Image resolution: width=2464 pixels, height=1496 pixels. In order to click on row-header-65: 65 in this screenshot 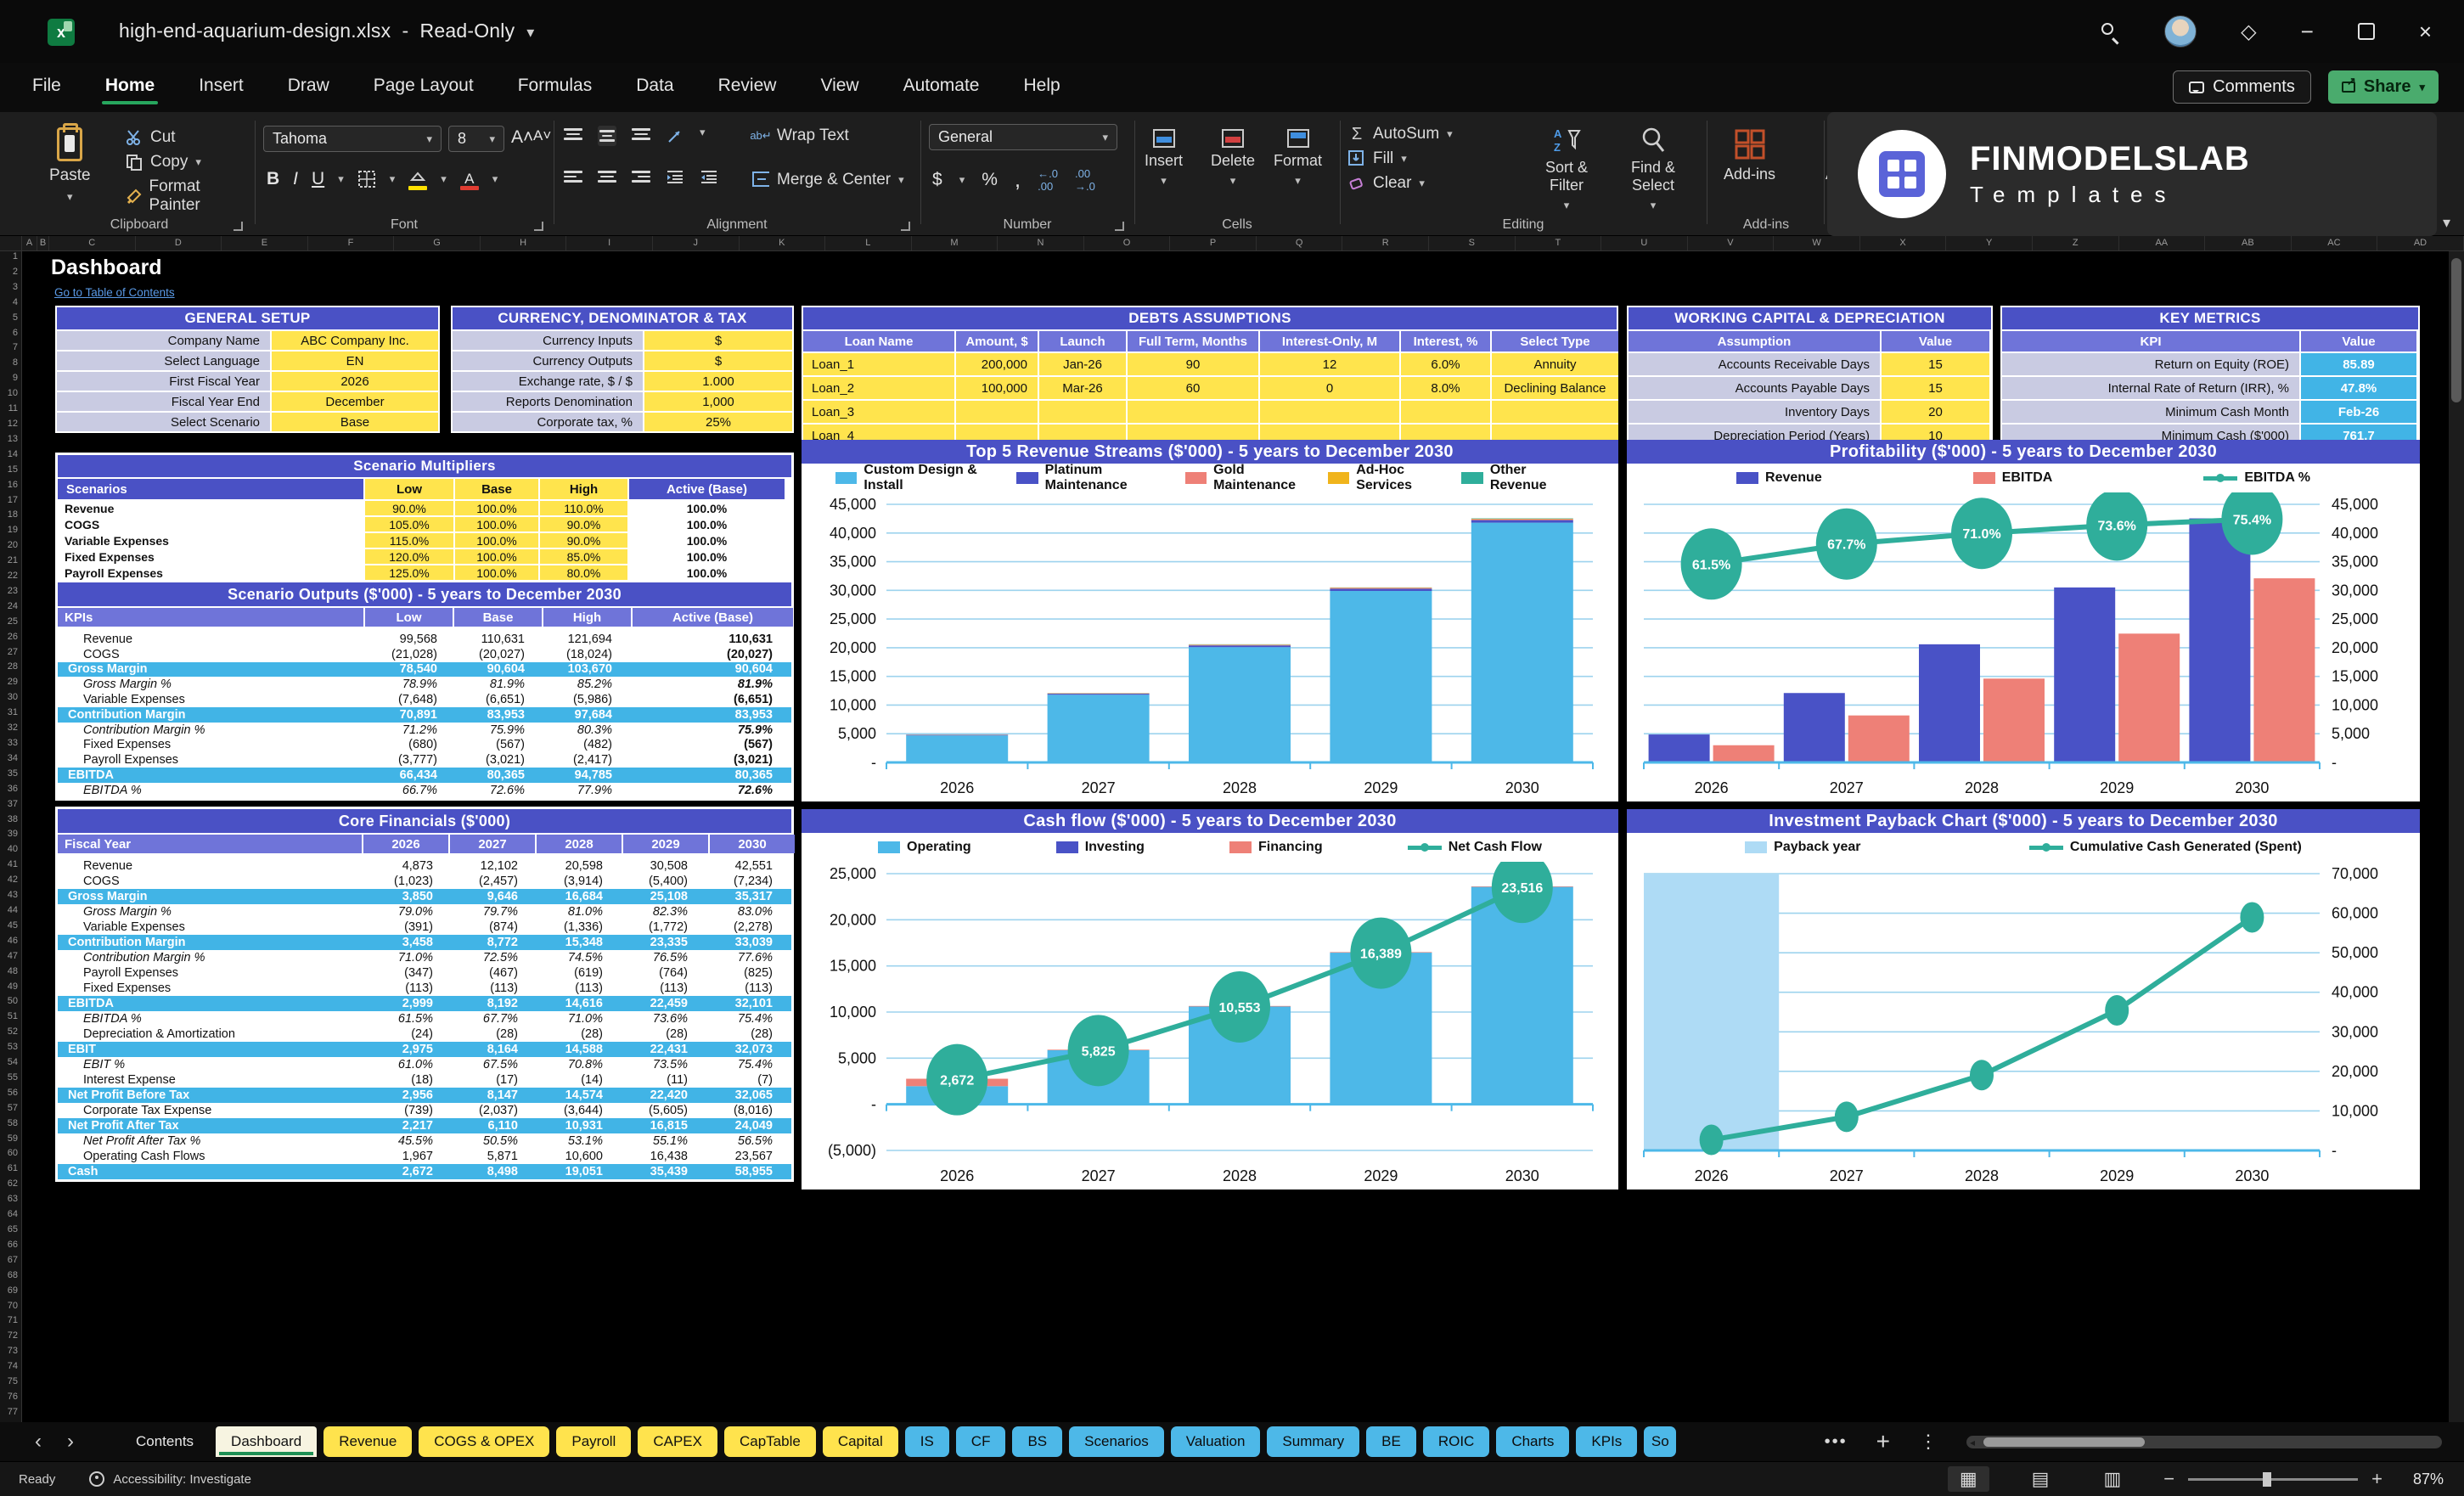, I will do `click(12, 1229)`.